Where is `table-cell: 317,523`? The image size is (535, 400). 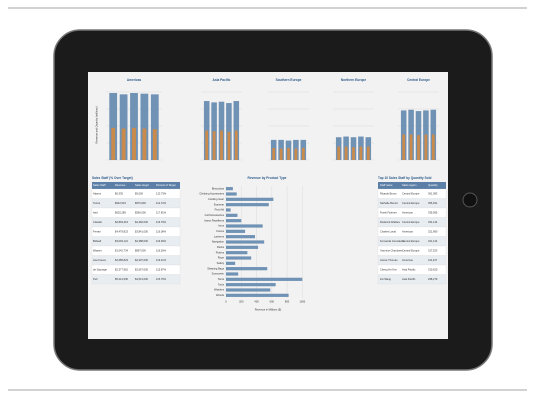
table-cell: 317,523 is located at coordinates (433, 250).